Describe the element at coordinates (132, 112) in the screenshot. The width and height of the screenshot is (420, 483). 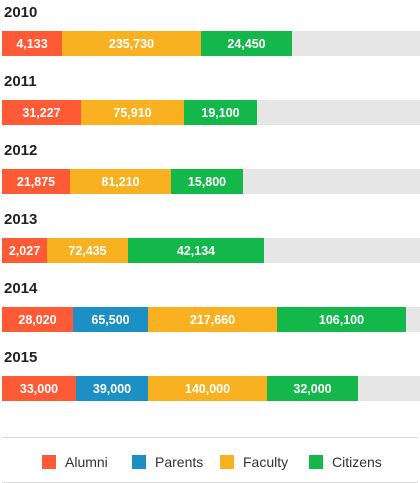
I see `bar-segment-faculty-2011: 75,910` at that location.